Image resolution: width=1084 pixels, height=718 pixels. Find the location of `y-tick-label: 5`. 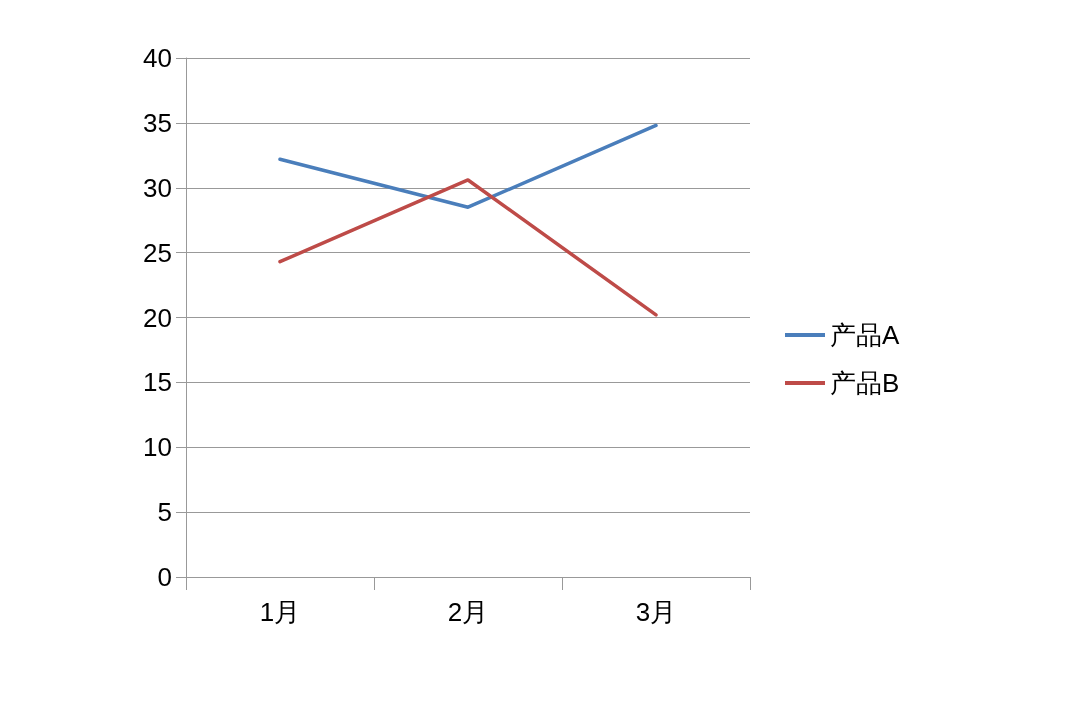

y-tick-label: 5 is located at coordinates (164, 512).